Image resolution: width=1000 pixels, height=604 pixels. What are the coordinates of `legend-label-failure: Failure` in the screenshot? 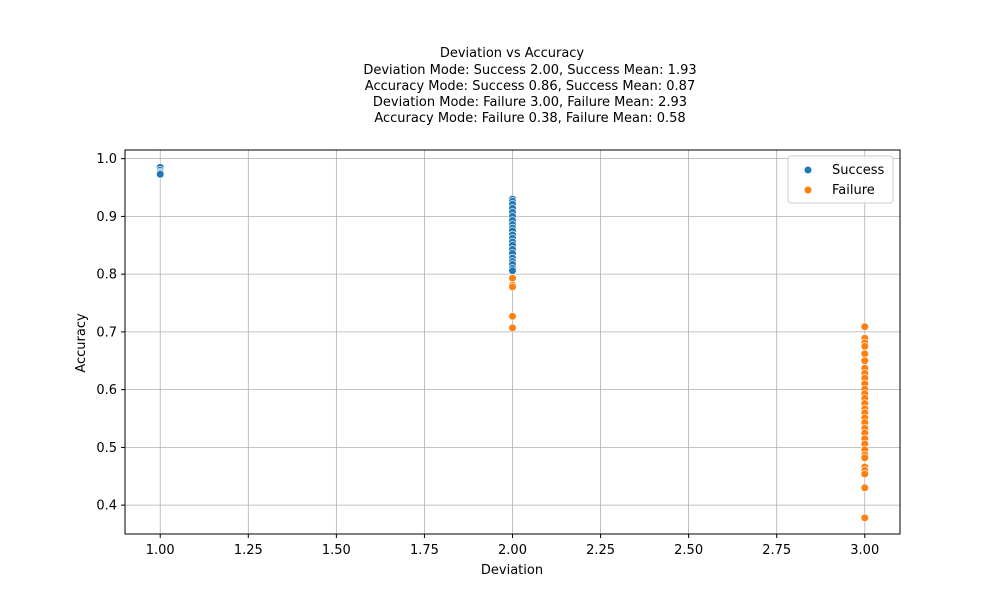 It's located at (853, 190).